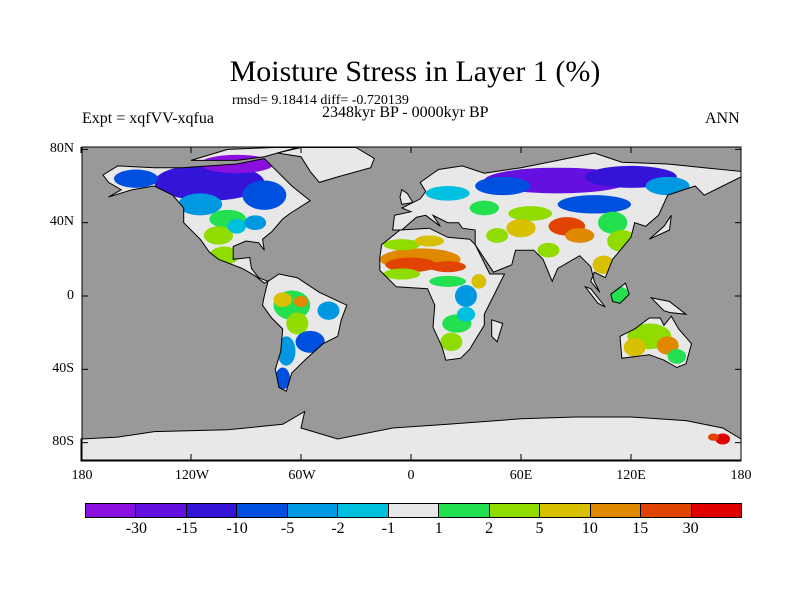  Describe the element at coordinates (63, 368) in the screenshot. I see `lat-label: 40S` at that location.